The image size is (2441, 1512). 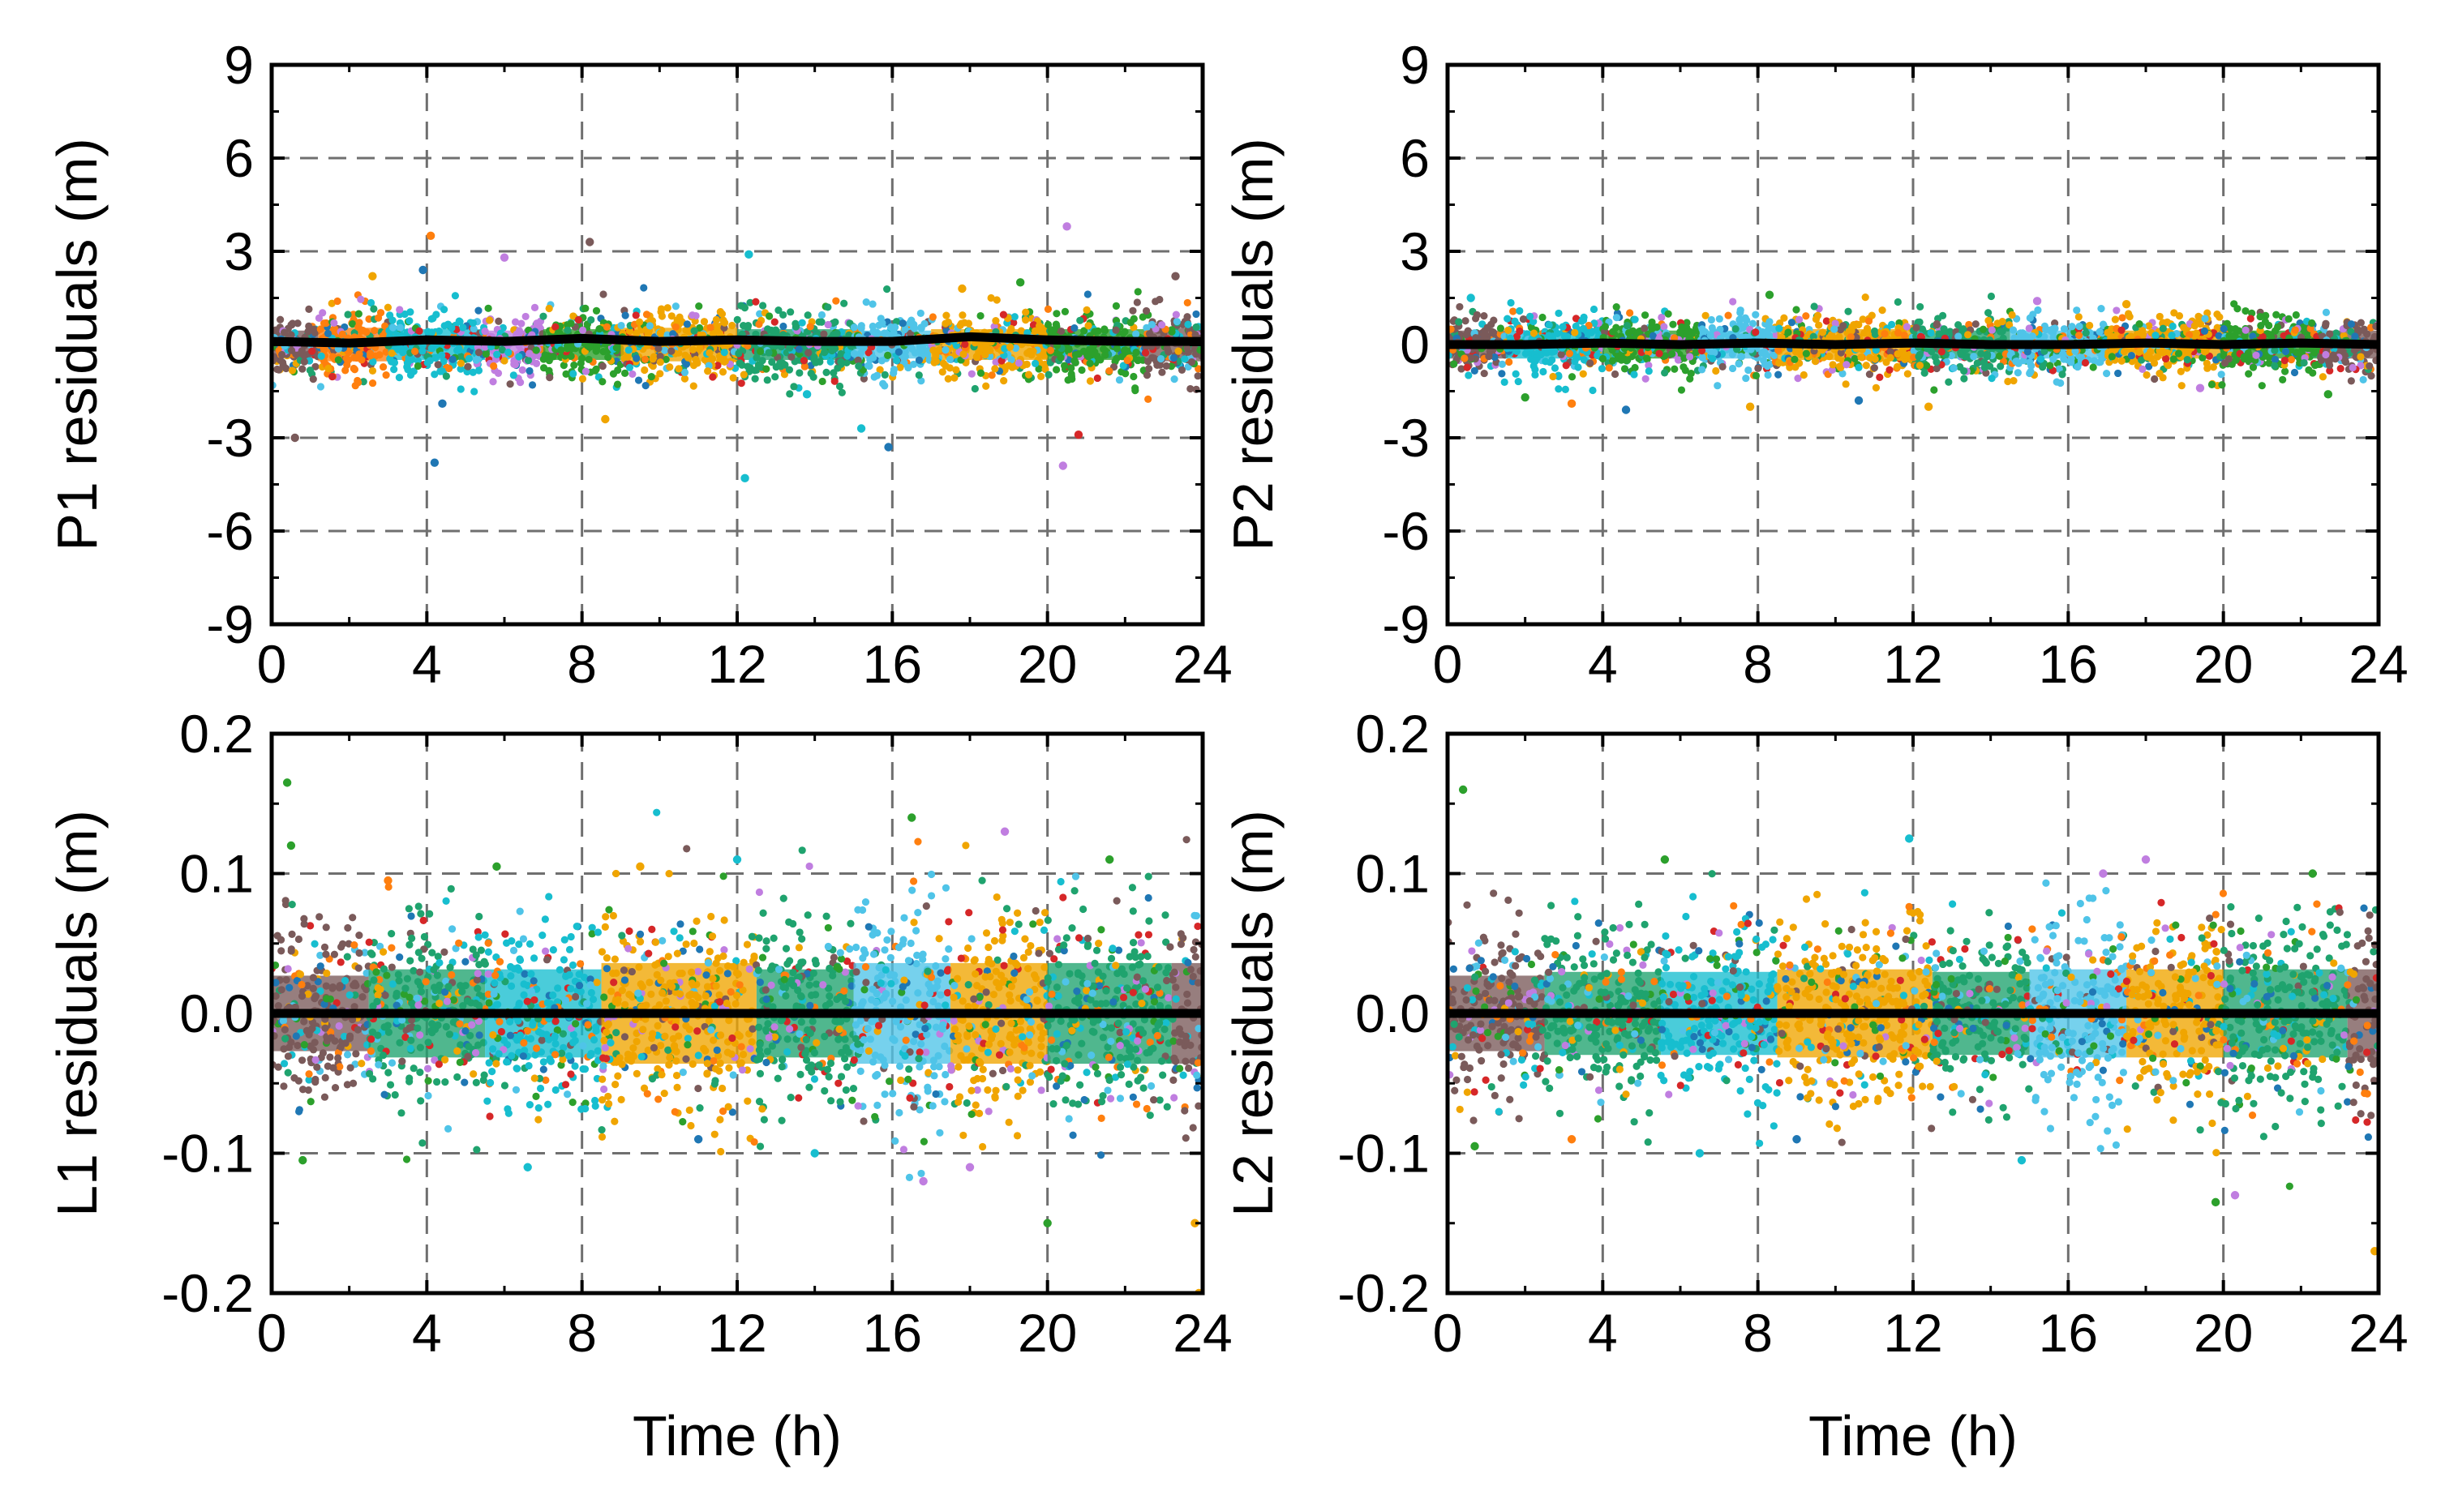 I want to click on xtick-label-p2-6: 24, so click(x=2378, y=664).